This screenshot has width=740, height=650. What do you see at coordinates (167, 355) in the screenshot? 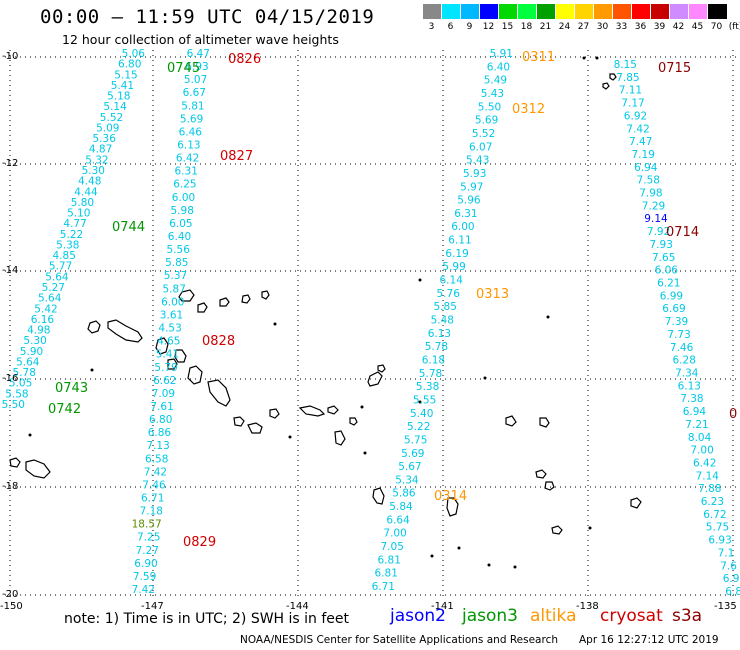
I see `swh-value: 5.41` at bounding box center [167, 355].